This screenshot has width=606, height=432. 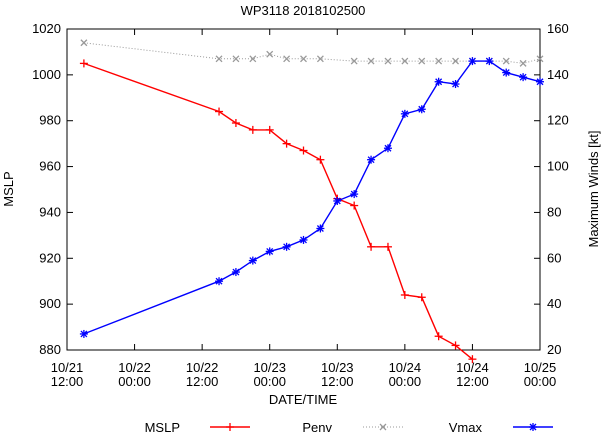 What do you see at coordinates (466, 426) in the screenshot?
I see `legend-label: Vmax` at bounding box center [466, 426].